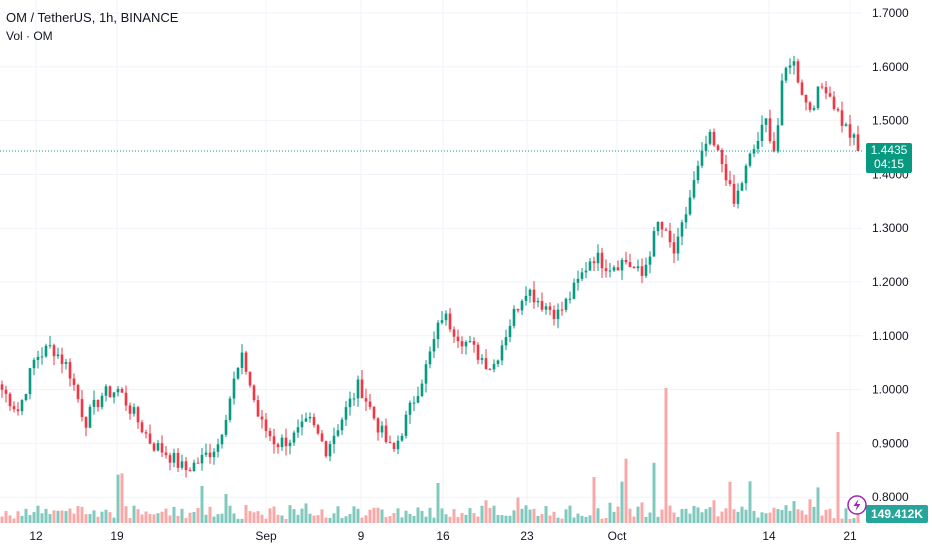  Describe the element at coordinates (889, 157) in the screenshot. I see `current-price-badge: 1.4435 04:15` at that location.